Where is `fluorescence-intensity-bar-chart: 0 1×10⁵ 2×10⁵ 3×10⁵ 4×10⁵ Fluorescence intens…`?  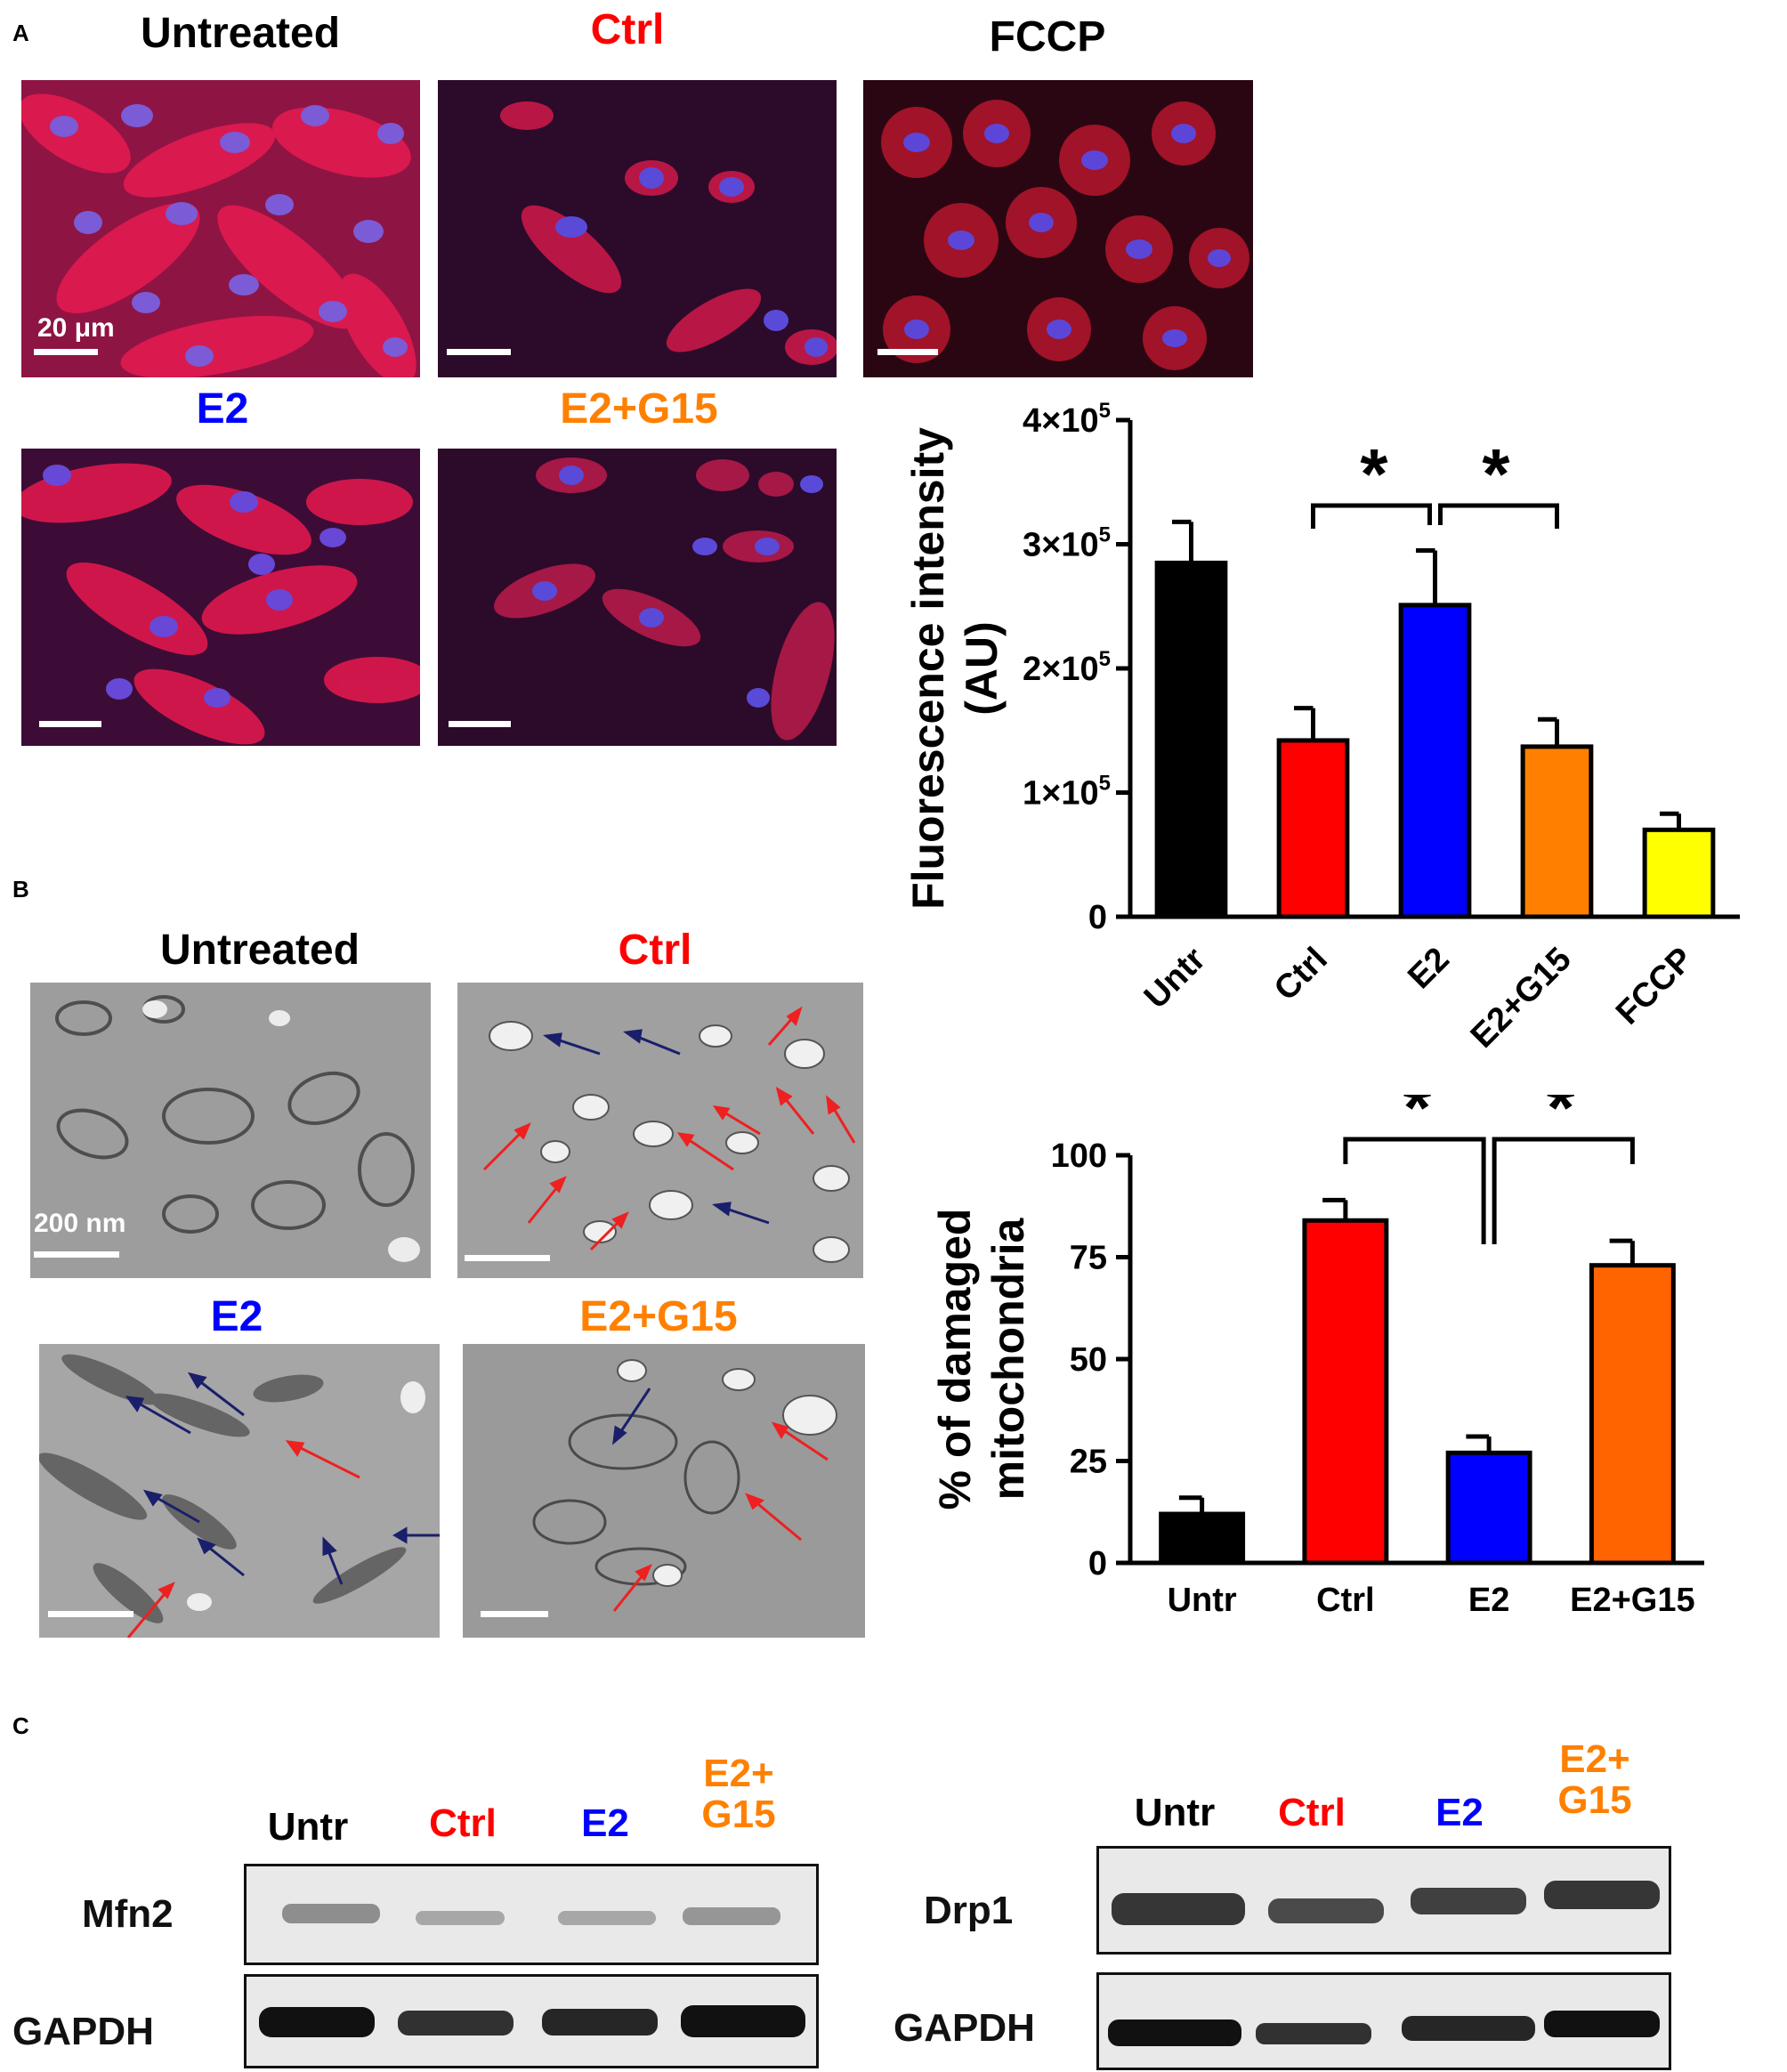 fluorescence-intensity-bar-chart: 0 1×10⁵ 2×10⁵ 3×10⁵ 4×10⁵ Fluorescence intens… is located at coordinates (1321, 727).